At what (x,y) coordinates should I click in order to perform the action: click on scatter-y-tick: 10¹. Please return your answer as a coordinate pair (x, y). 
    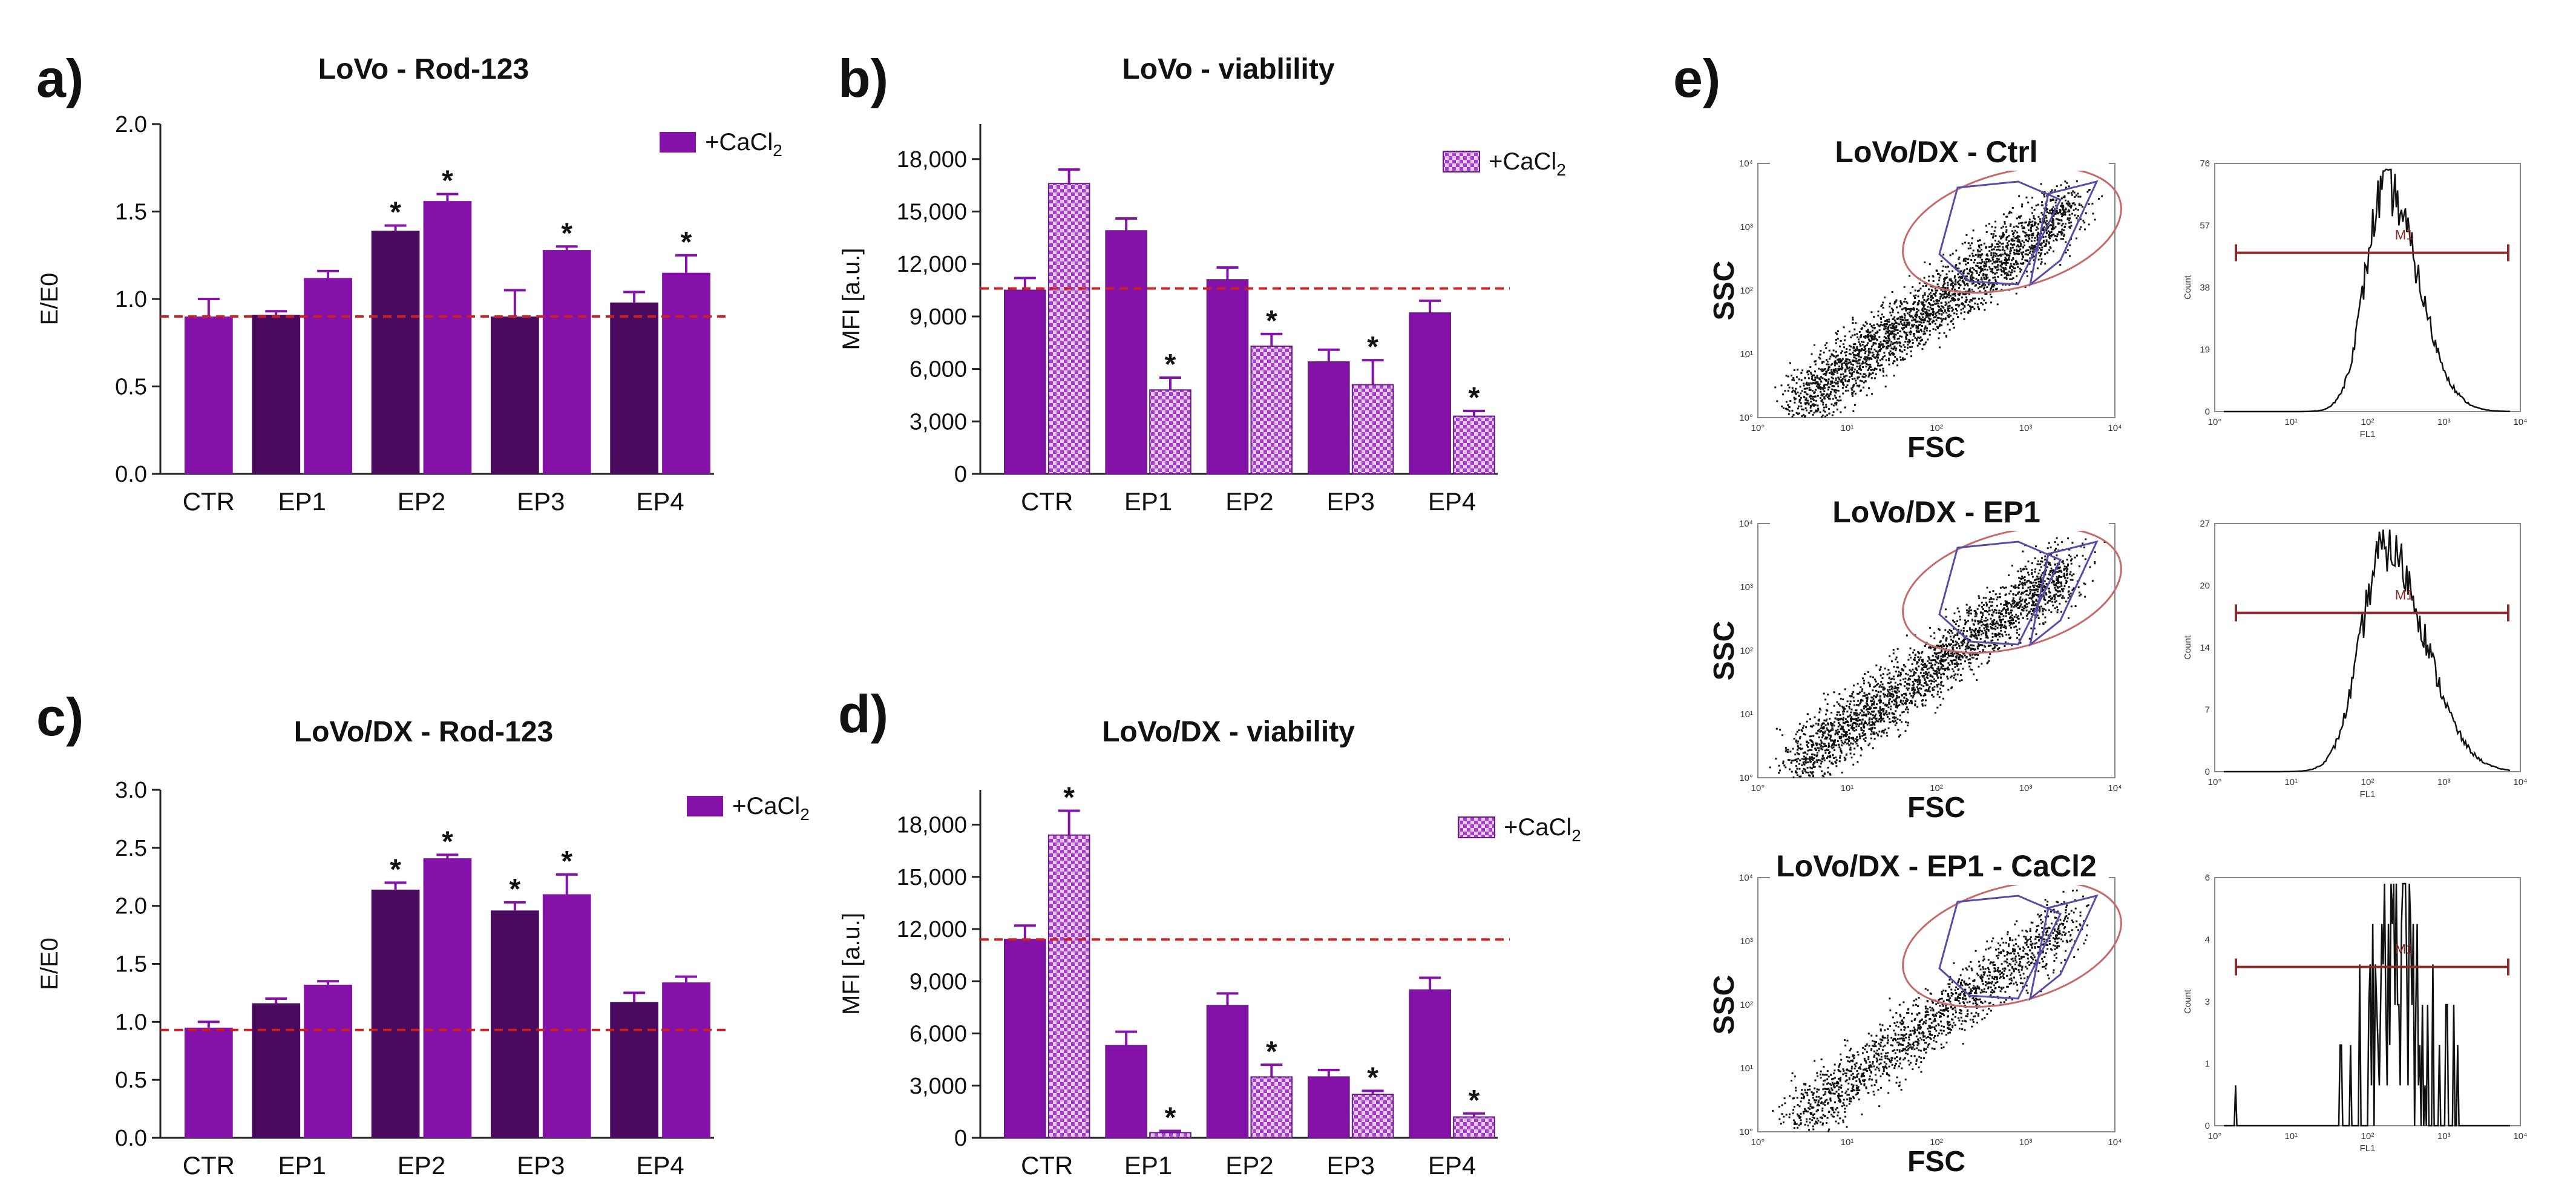
    Looking at the image, I should click on (1746, 354).